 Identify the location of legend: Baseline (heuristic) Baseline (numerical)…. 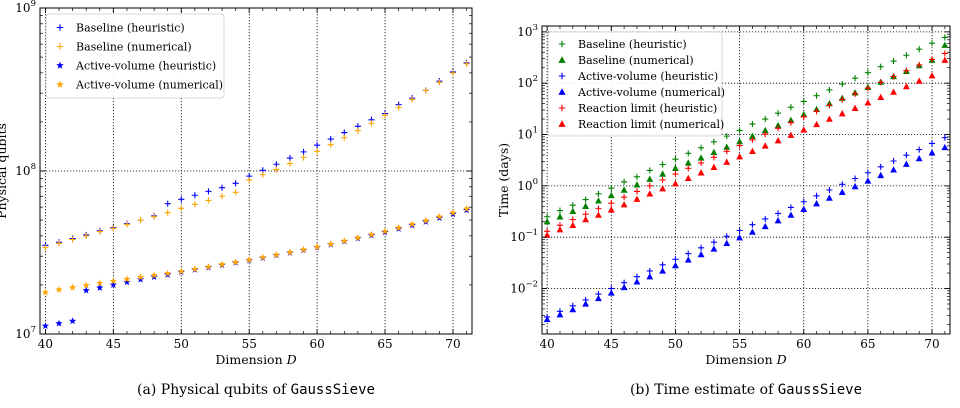
(135, 56).